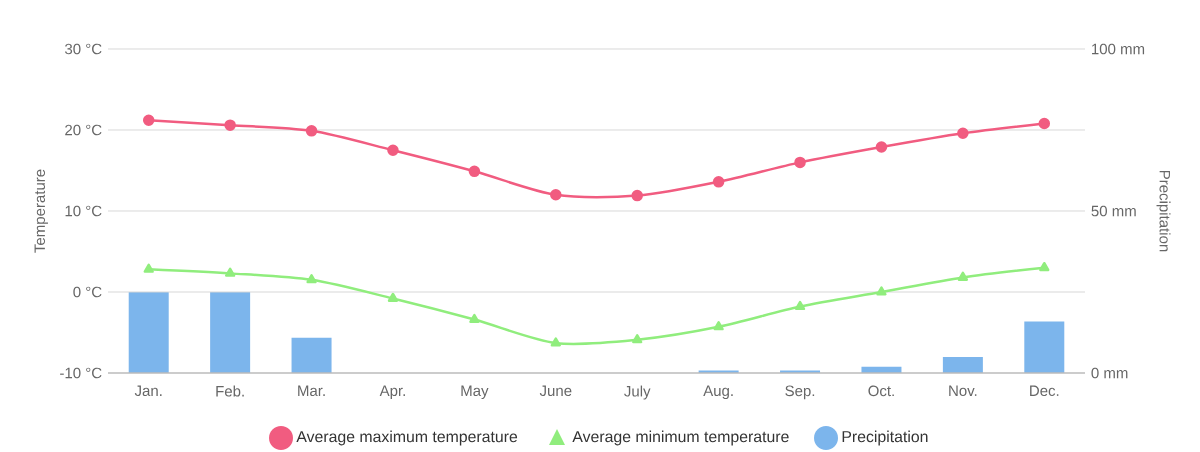 Image resolution: width=1200 pixels, height=452 pixels. Describe the element at coordinates (885, 438) in the screenshot. I see `legend-label: Precipitation` at that location.